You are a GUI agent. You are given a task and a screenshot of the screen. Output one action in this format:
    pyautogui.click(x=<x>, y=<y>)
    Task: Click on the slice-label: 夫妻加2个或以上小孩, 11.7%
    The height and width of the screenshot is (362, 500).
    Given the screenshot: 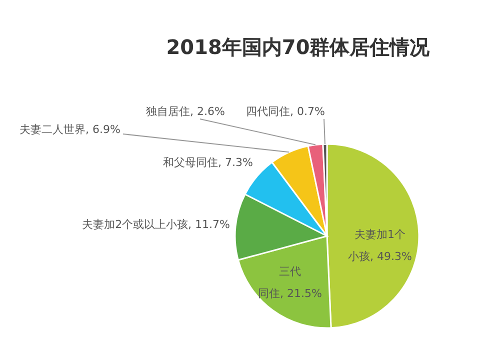 What is the action you would take?
    pyautogui.click(x=156, y=224)
    